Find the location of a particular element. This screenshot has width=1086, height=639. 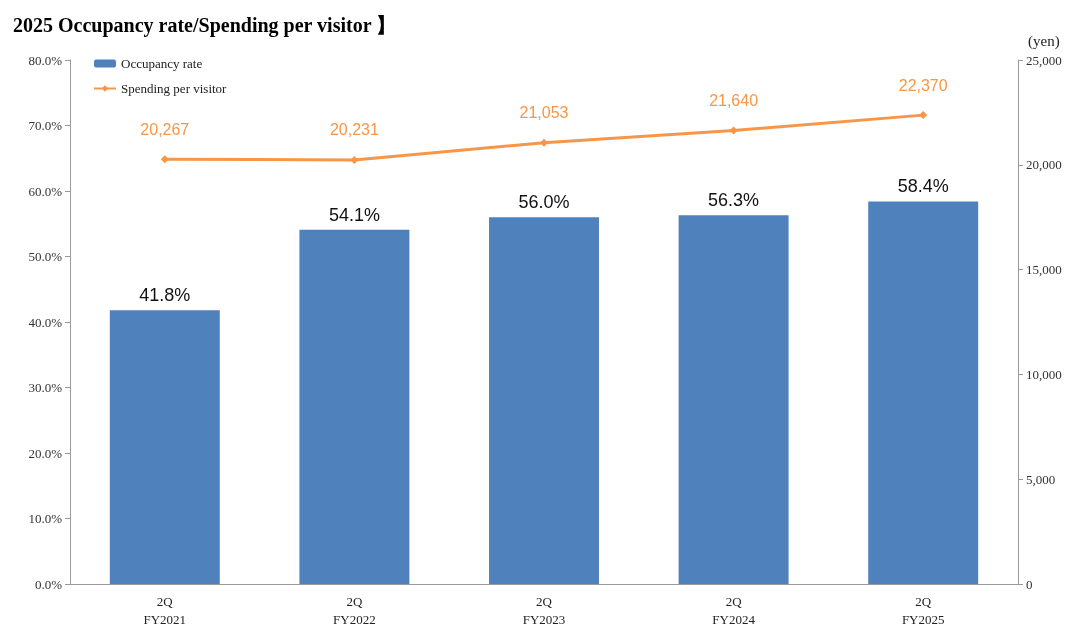

data-label: 56.3% is located at coordinates (734, 200).